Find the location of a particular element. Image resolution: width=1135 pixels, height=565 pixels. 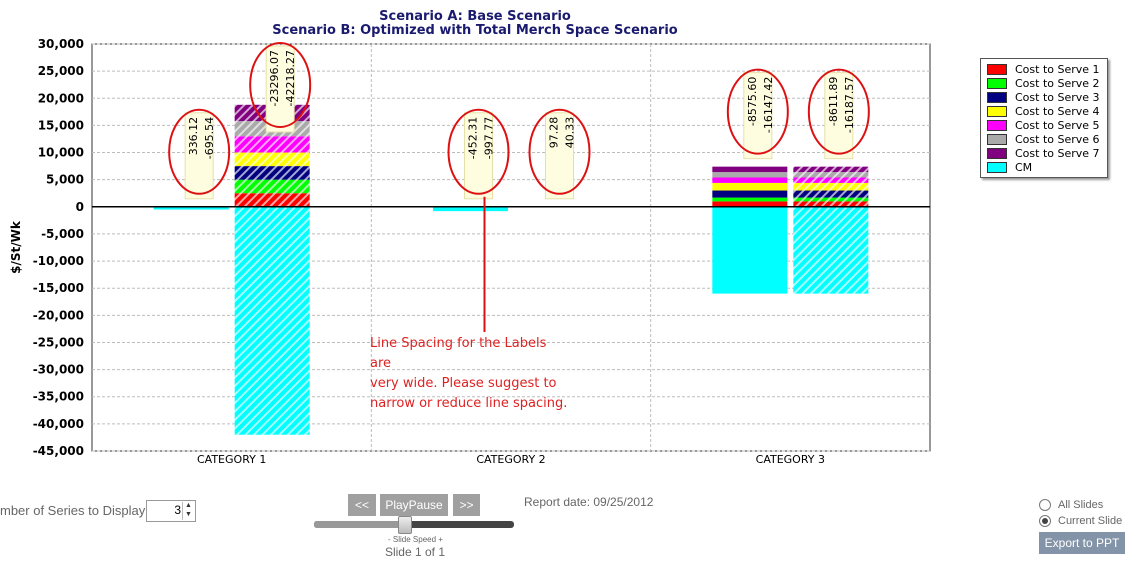

data-label: -8575.60 is located at coordinates (752, 101).